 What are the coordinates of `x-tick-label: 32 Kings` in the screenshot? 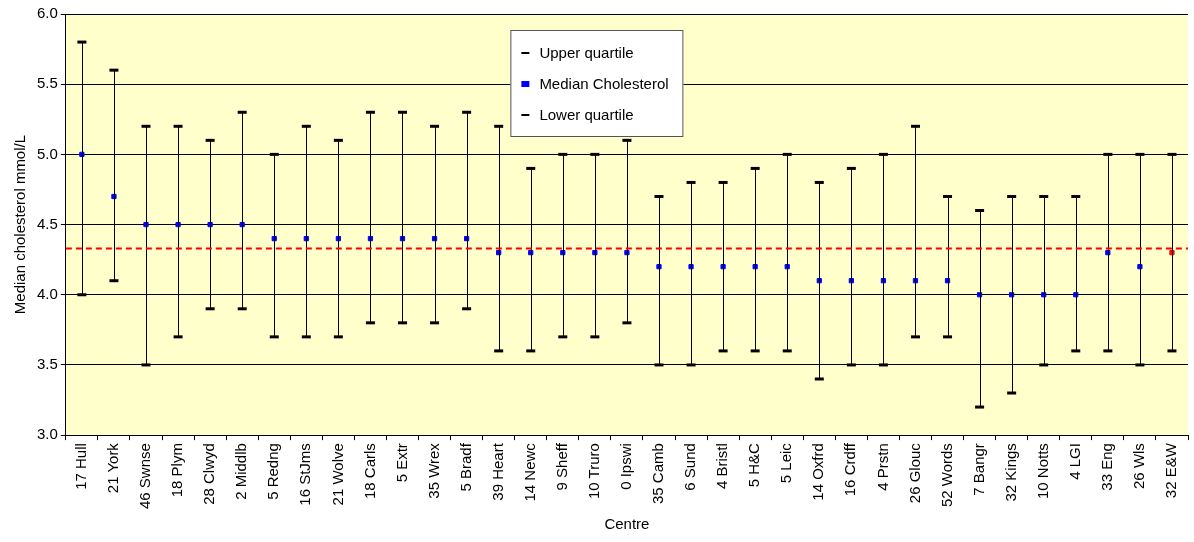 It's located at (1010, 472).